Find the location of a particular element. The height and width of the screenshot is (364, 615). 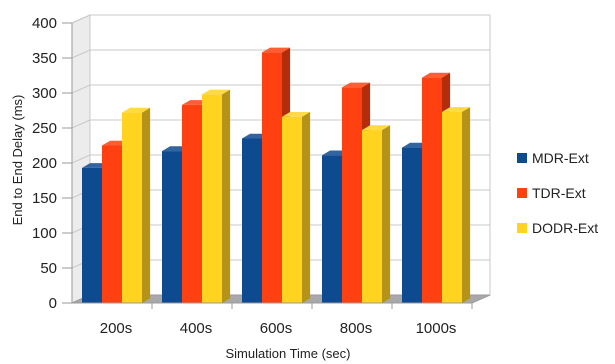

x-tick-label: 200s is located at coordinates (116, 328).